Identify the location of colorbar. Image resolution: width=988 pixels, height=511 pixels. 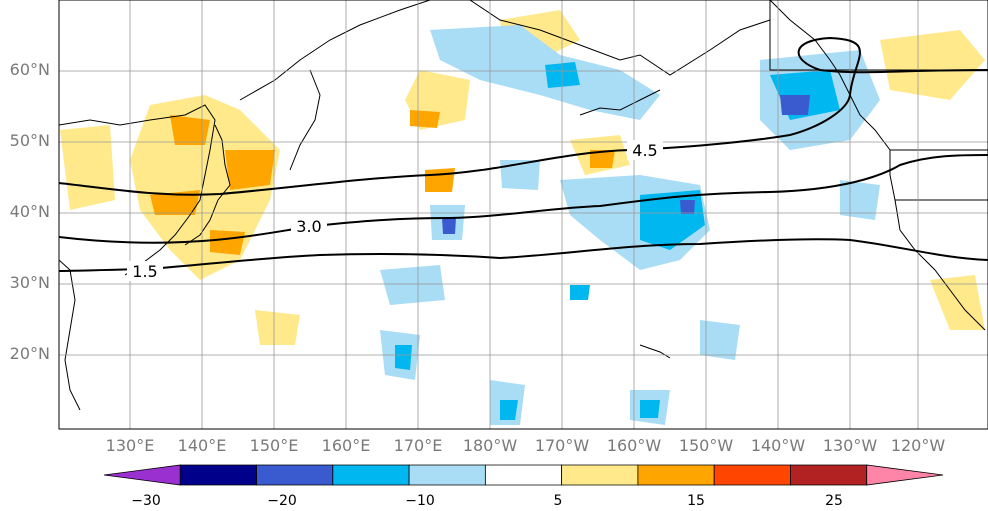
(523, 475).